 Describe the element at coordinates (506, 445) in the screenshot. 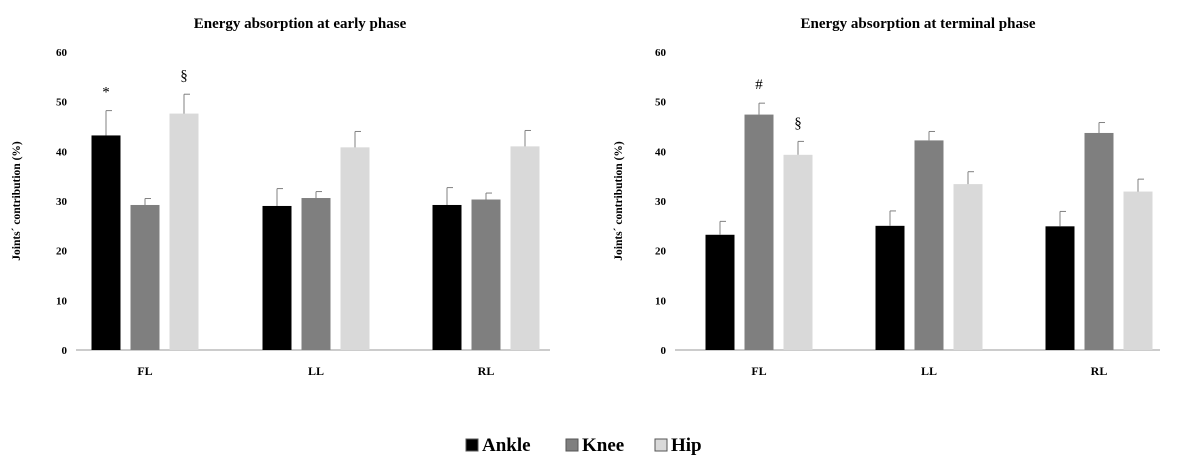

I see `legend-label-ankle: Ankle` at that location.